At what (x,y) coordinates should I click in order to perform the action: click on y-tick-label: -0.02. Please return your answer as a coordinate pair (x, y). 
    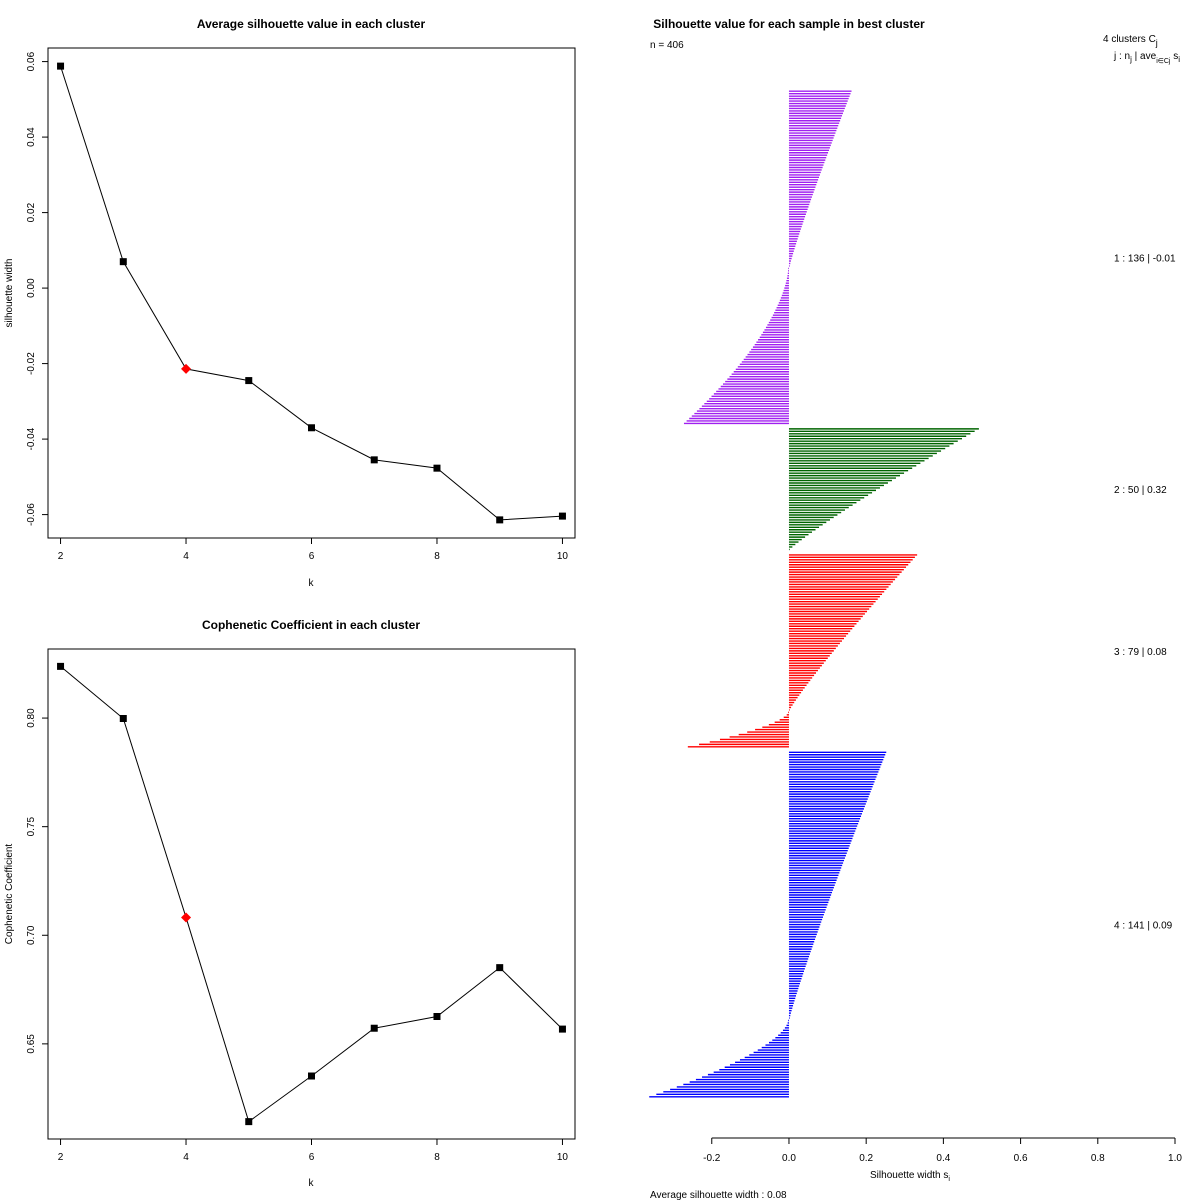
    Looking at the image, I should click on (31, 363).